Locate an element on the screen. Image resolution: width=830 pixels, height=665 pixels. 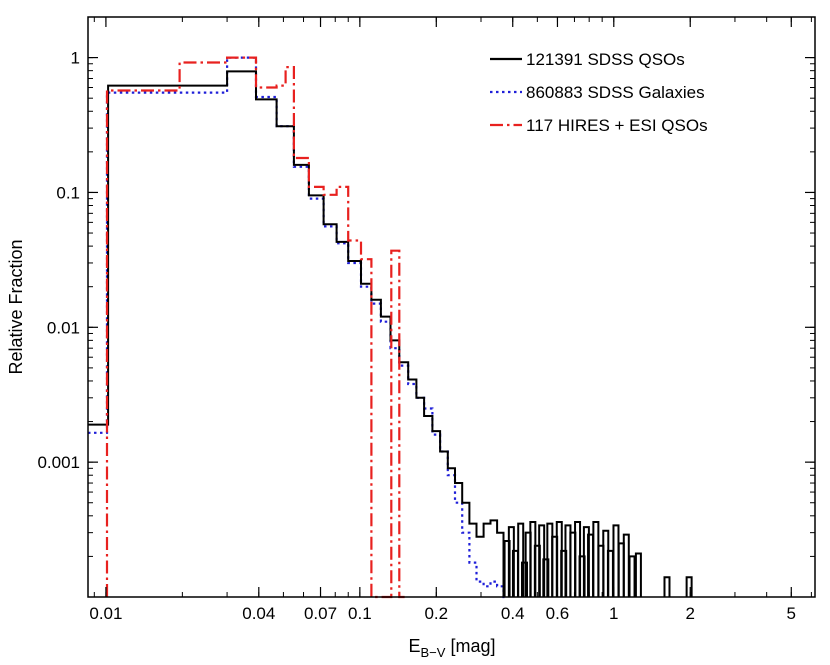
x-axis-title-subscript: B−V is located at coordinates (433, 652).